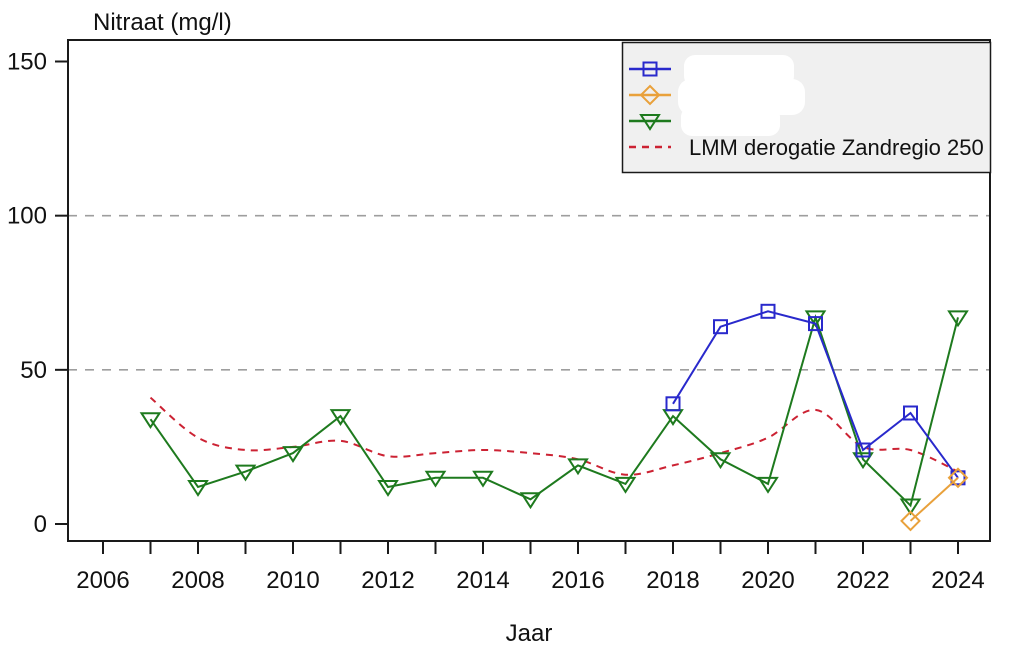 This screenshot has width=1035, height=649. What do you see at coordinates (27, 62) in the screenshot?
I see `y-tick-label: 150` at bounding box center [27, 62].